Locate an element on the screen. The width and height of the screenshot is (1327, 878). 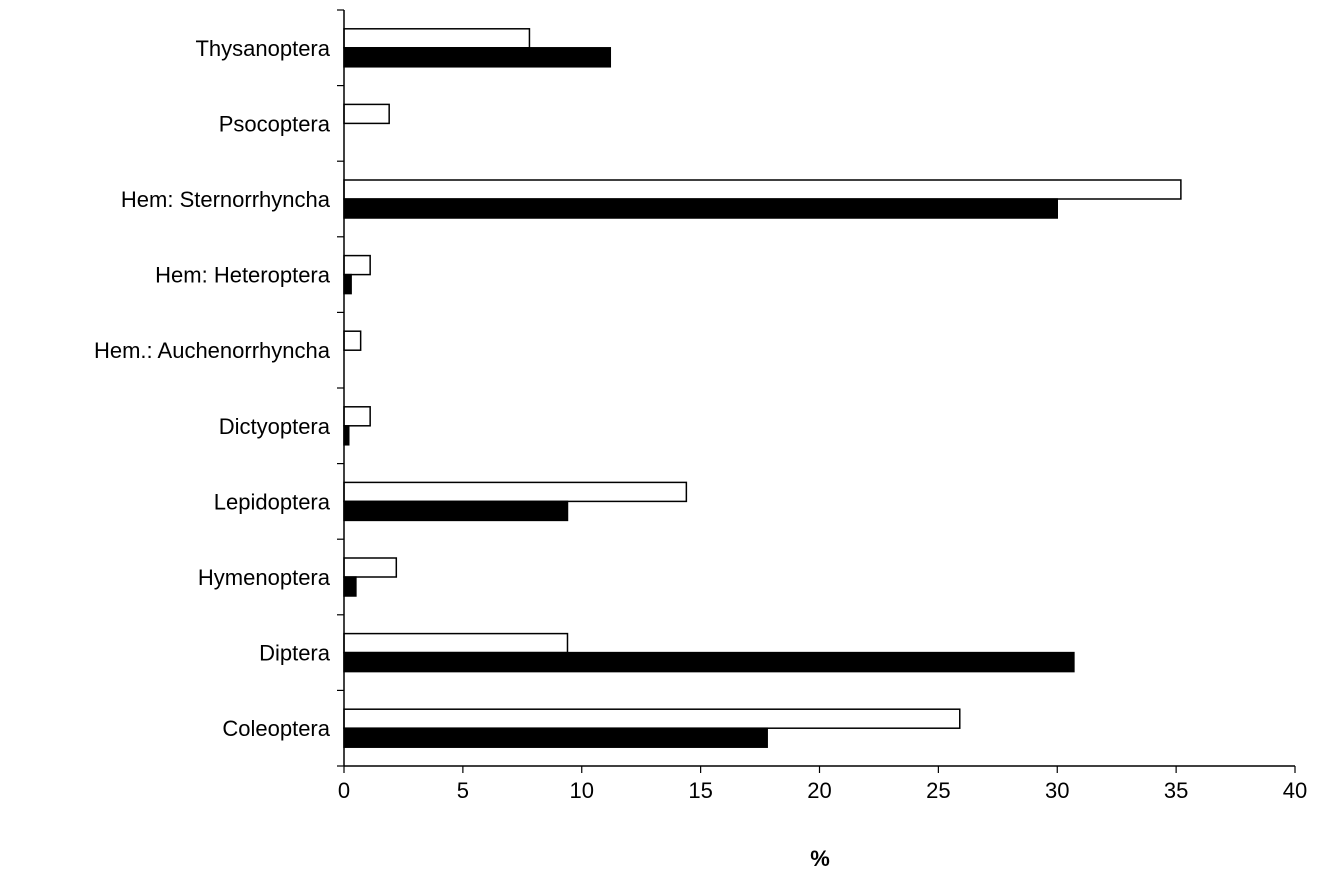
category-label: Hem.: Auchenorrhyncha is located at coordinates (212, 350).